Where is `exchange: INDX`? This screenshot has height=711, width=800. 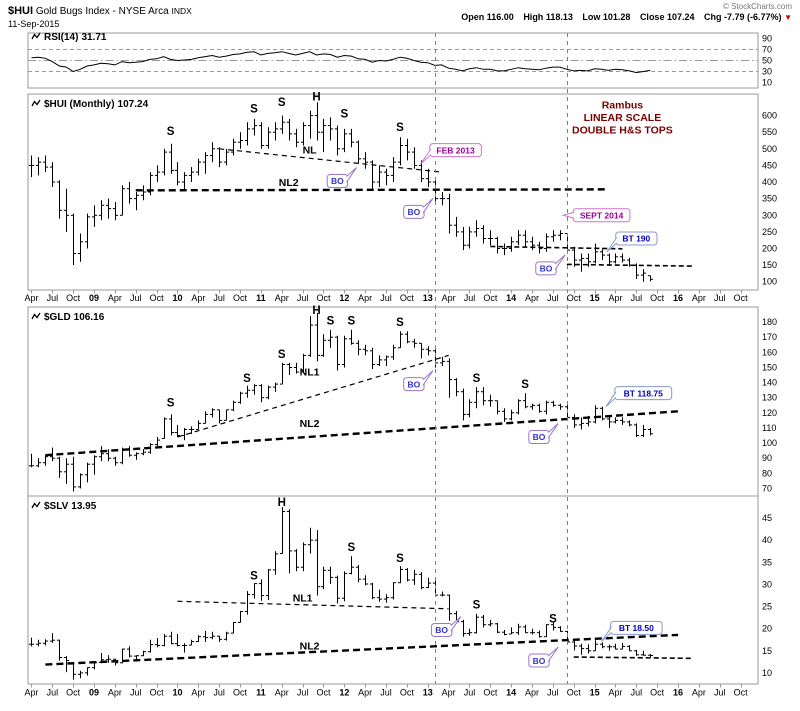 exchange: INDX is located at coordinates (181, 11).